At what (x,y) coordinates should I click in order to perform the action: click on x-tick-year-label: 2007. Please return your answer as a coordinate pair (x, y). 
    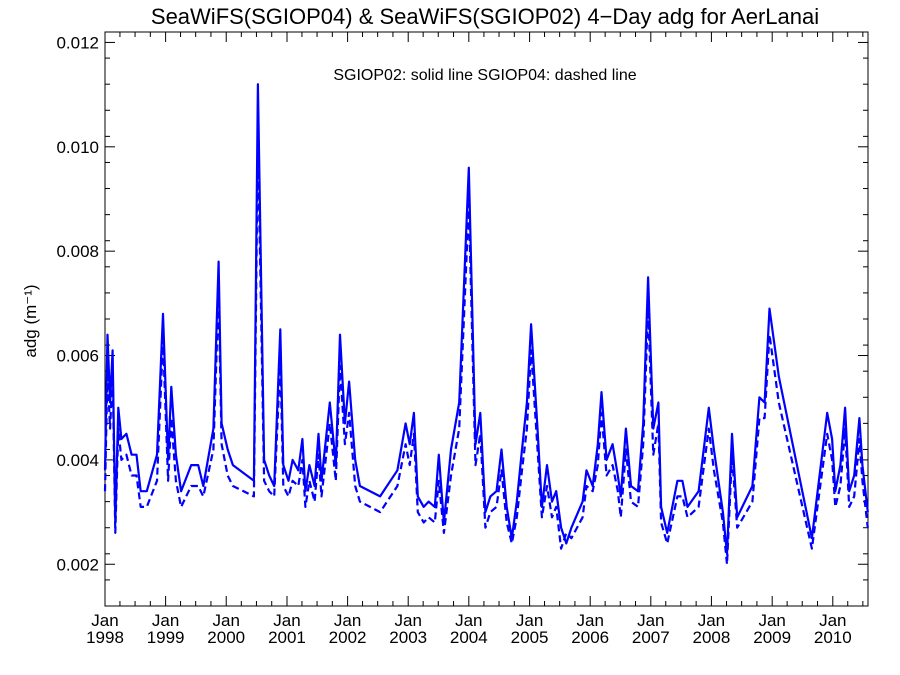
    Looking at the image, I should click on (651, 637).